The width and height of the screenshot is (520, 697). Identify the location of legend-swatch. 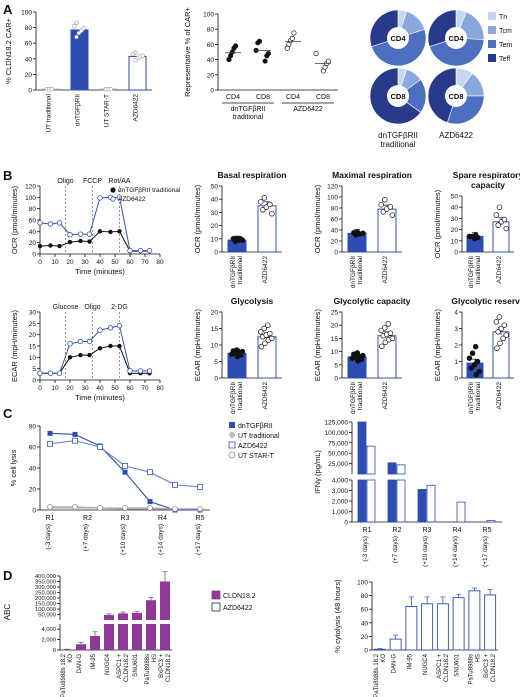
(216, 607).